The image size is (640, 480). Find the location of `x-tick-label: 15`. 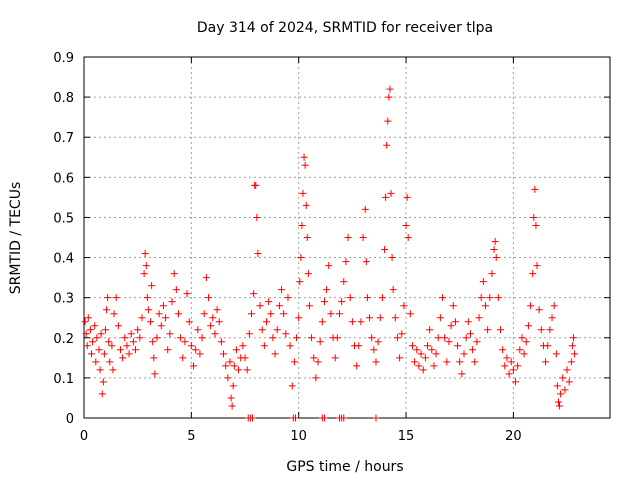

x-tick-label: 15 is located at coordinates (406, 436).